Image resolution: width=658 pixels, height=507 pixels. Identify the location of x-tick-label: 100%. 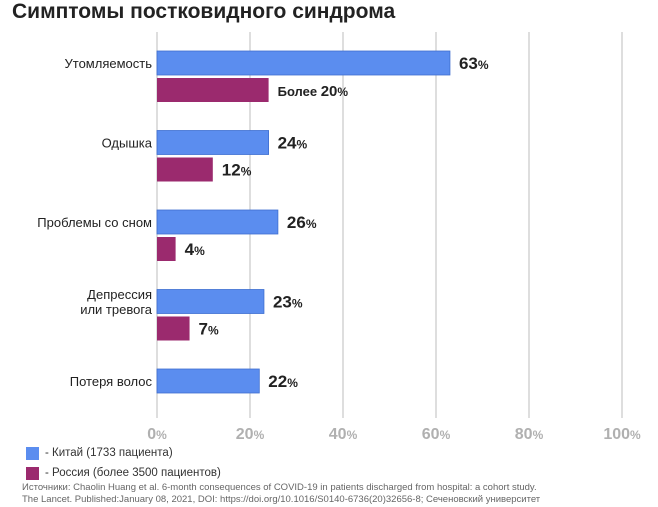
(622, 433).